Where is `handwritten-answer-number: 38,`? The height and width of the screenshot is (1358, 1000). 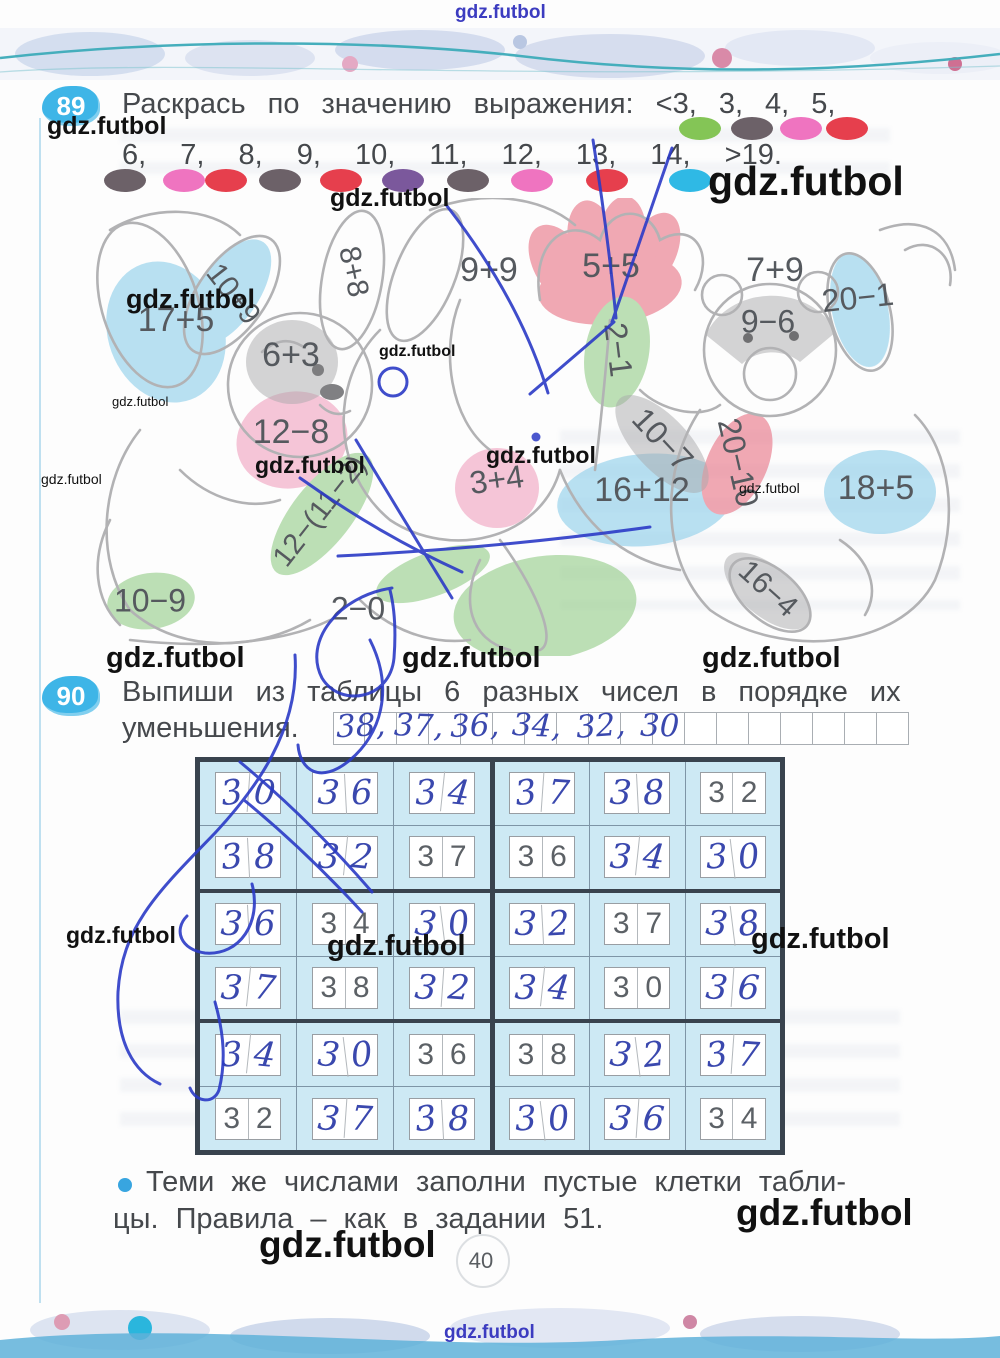 handwritten-answer-number: 38, is located at coordinates (361, 726).